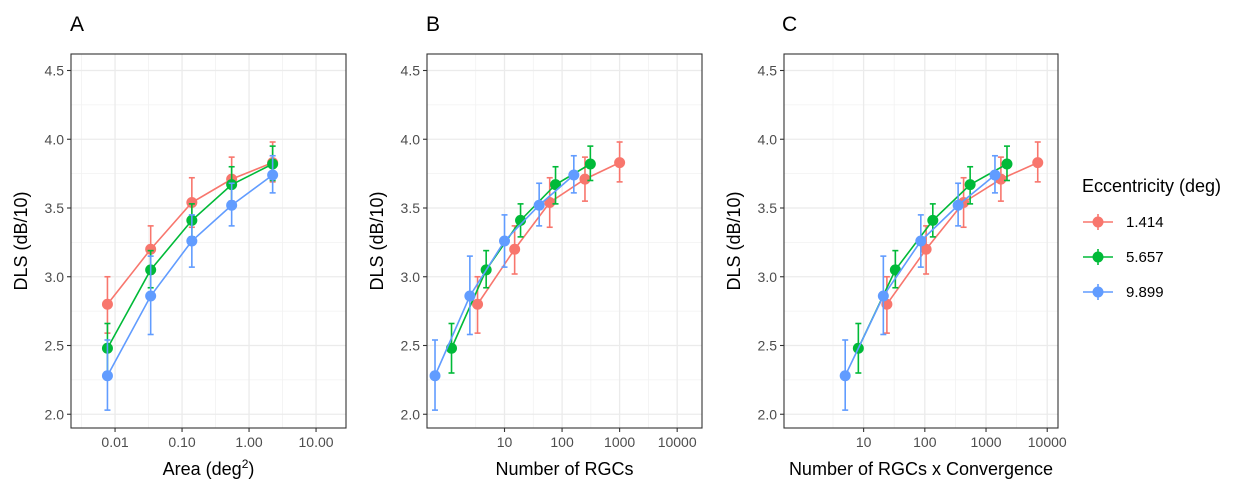 The height and width of the screenshot is (485, 1255). Describe the element at coordinates (1145, 222) in the screenshot. I see `legend-label: 1.414` at that location.